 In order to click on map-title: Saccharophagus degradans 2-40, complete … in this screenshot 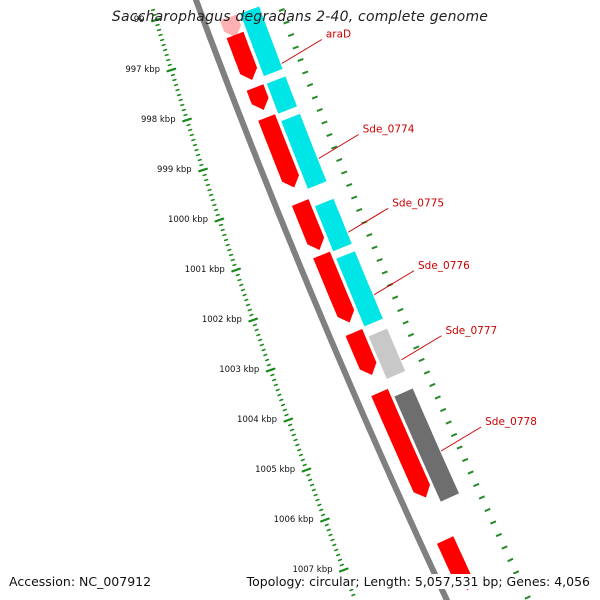, I will do `click(300, 17)`.